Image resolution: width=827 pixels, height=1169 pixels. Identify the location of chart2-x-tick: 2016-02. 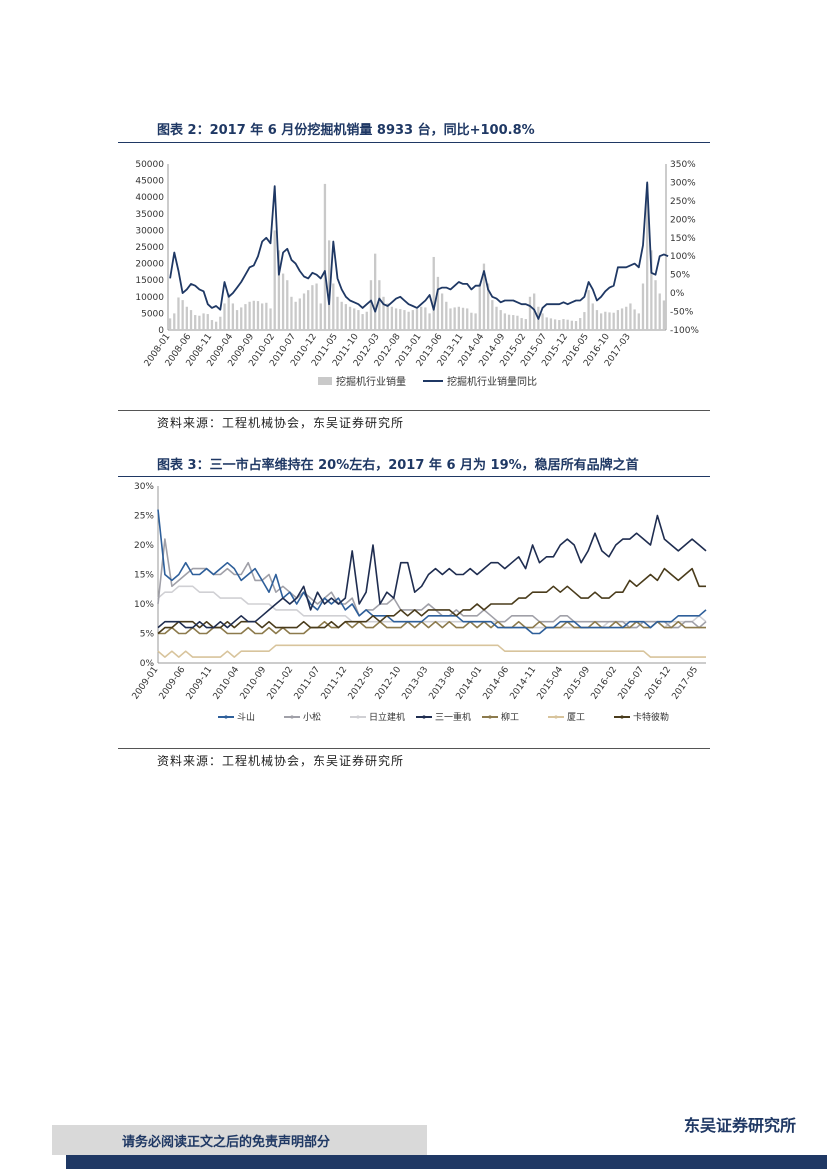
(605, 683).